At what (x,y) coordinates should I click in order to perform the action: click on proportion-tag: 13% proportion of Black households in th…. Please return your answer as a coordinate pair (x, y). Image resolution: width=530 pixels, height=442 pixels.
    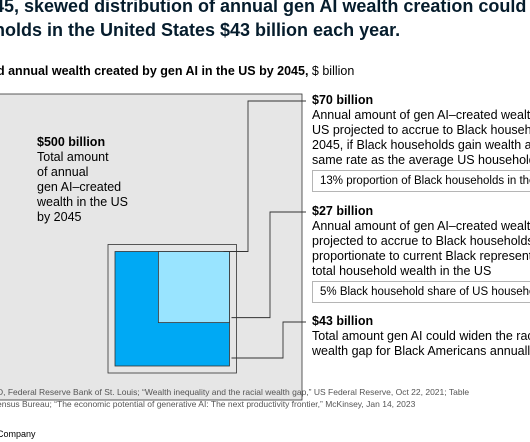
    Looking at the image, I should click on (421, 181).